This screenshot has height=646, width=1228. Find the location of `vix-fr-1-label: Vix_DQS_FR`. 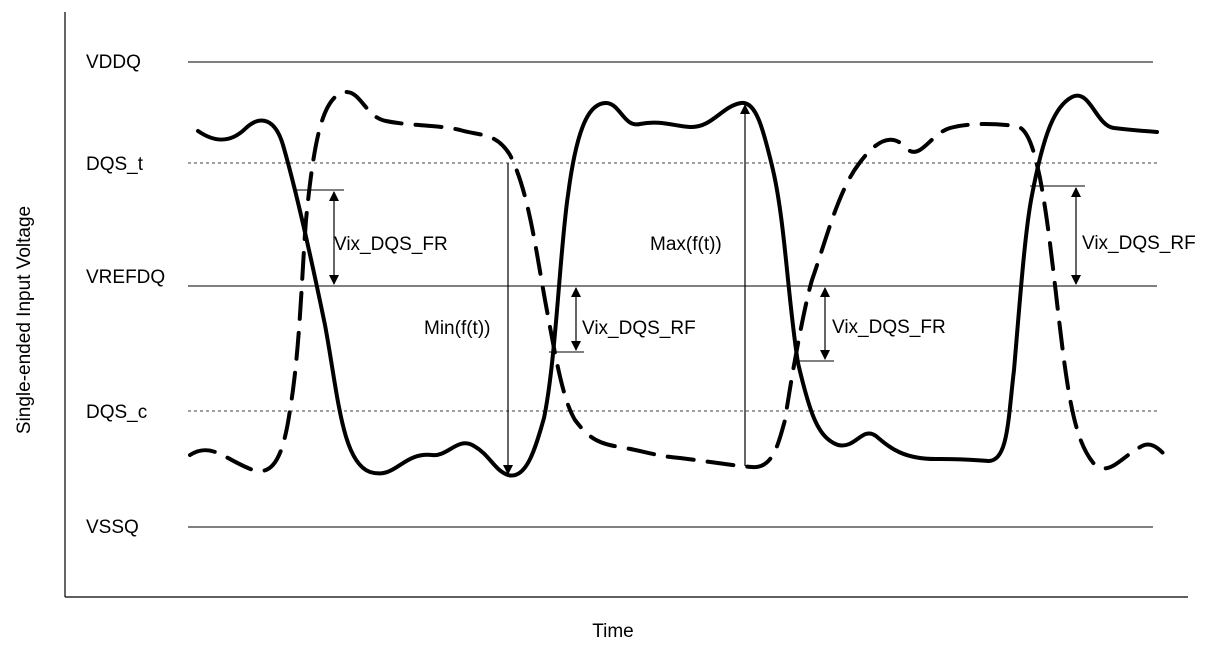

vix-fr-1-label: Vix_DQS_FR is located at coordinates (391, 244).